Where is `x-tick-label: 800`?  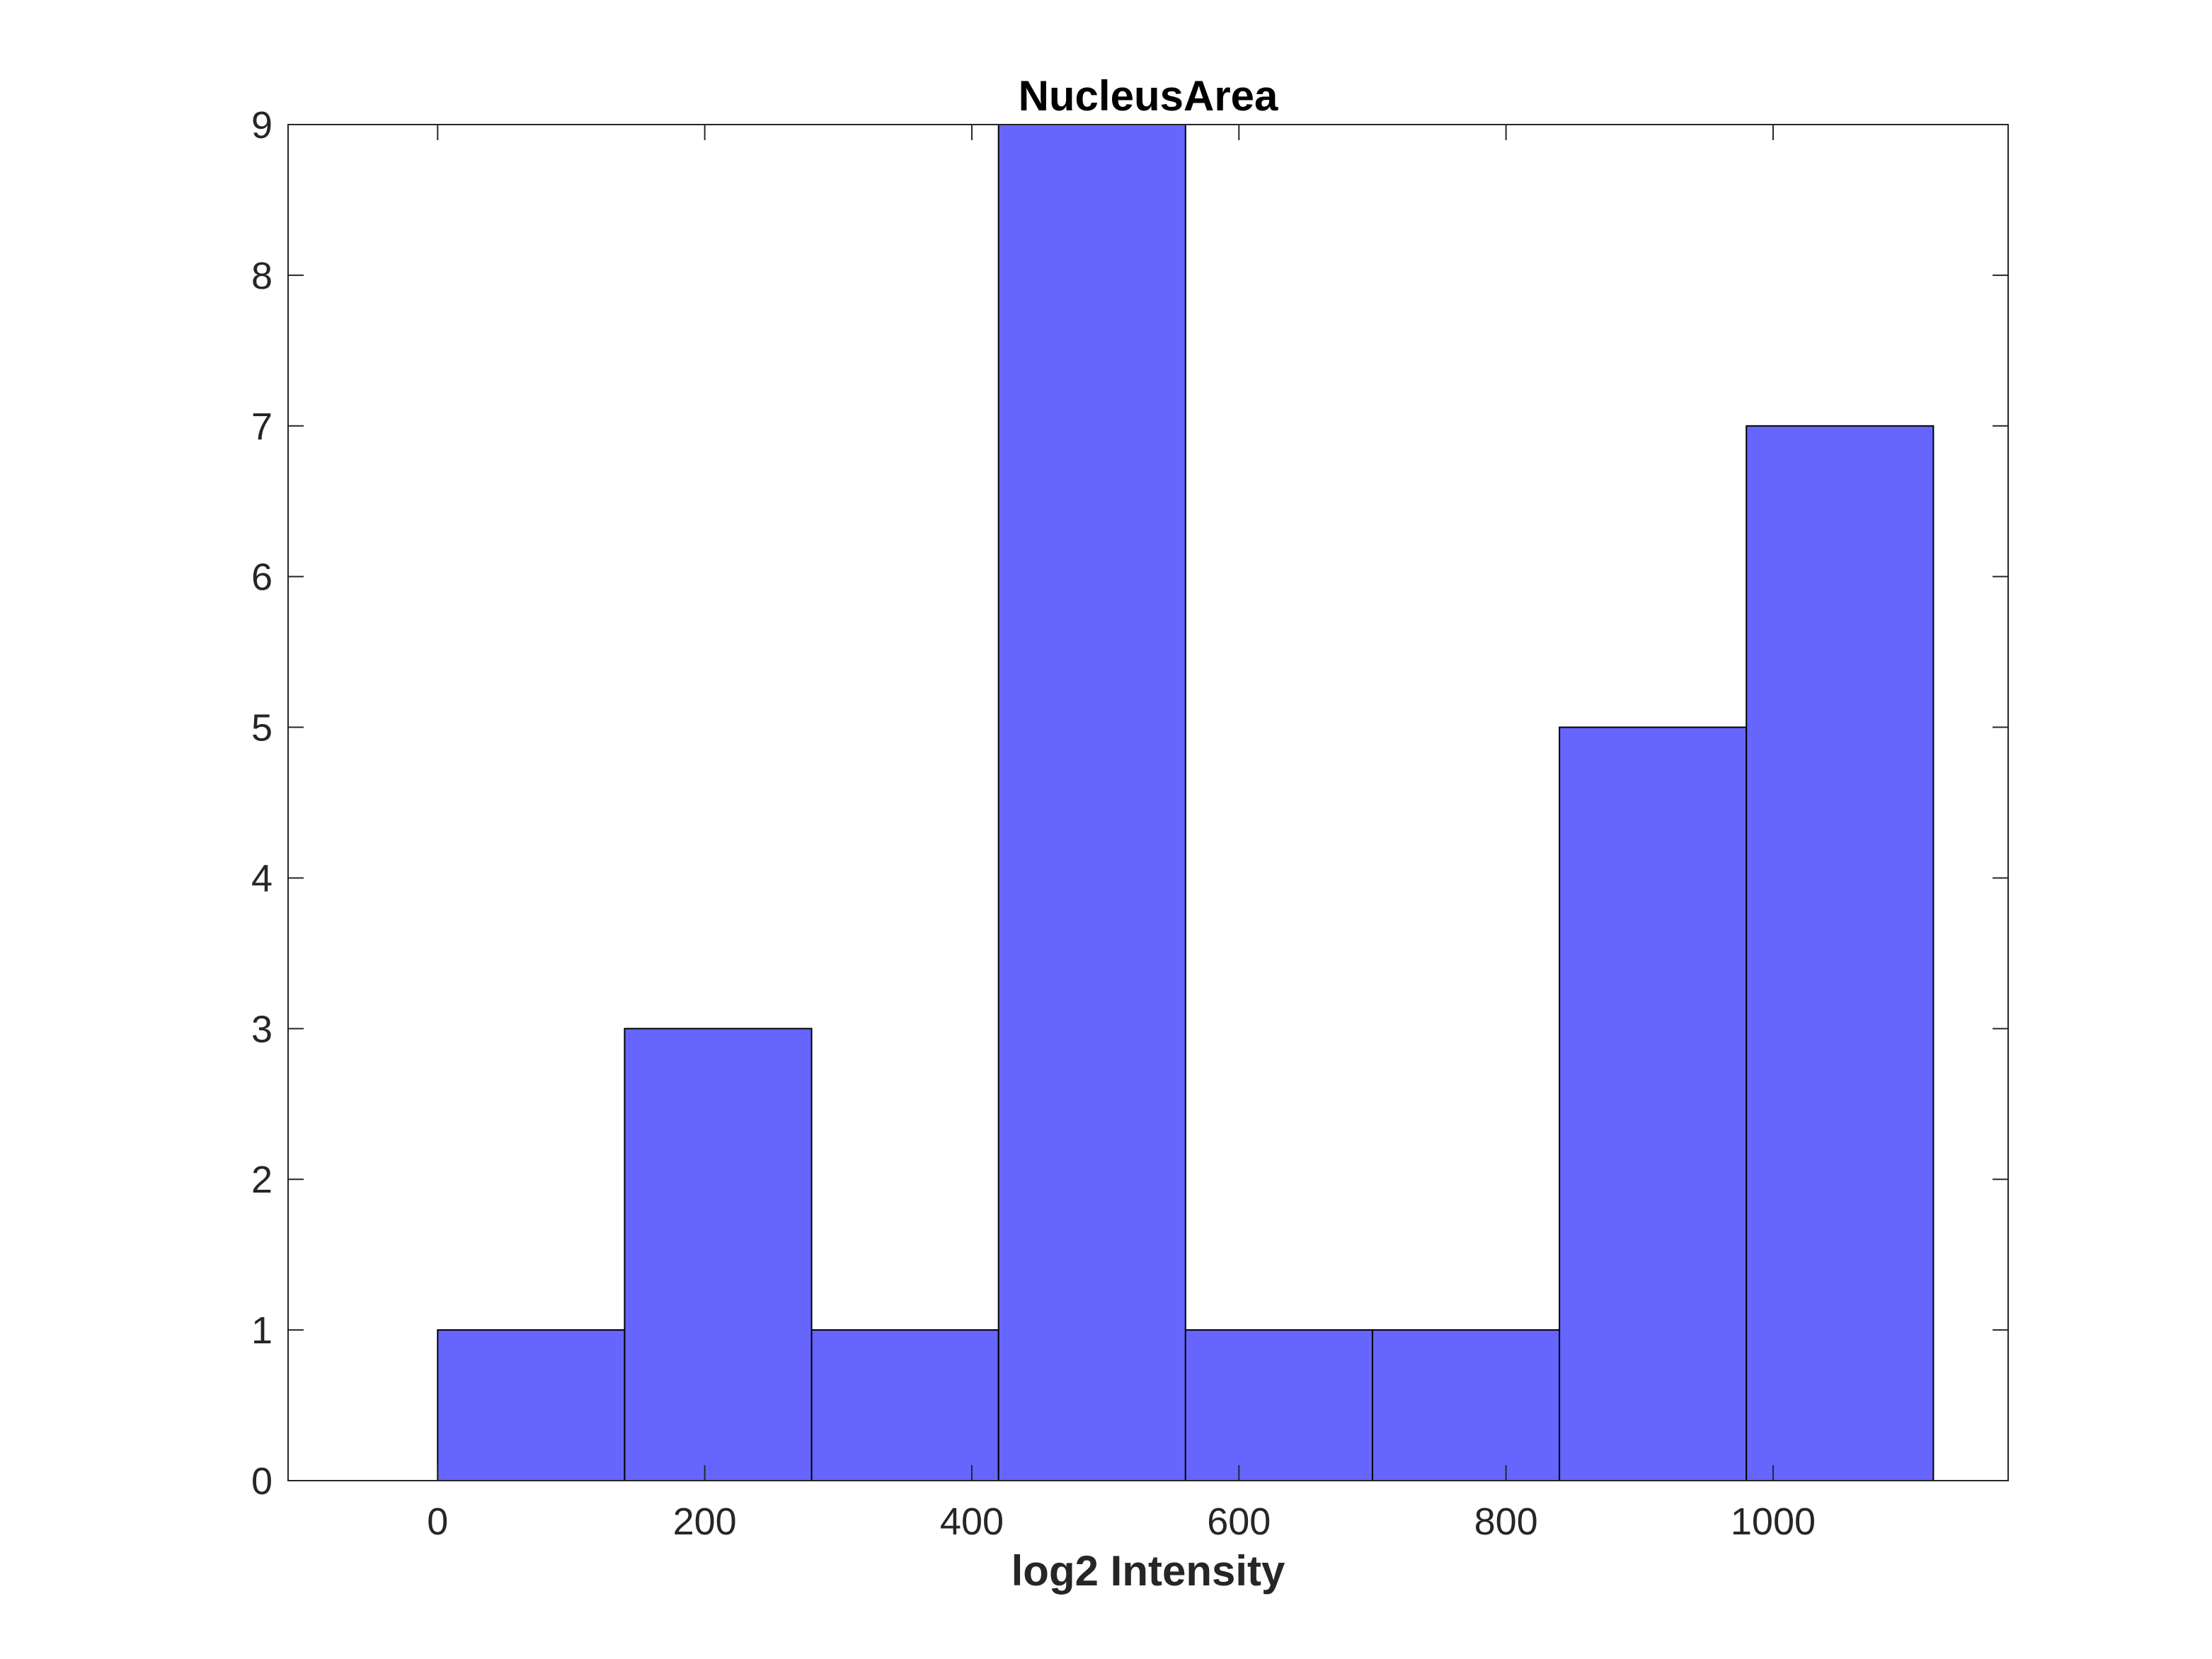 x-tick-label: 800 is located at coordinates (1506, 1521).